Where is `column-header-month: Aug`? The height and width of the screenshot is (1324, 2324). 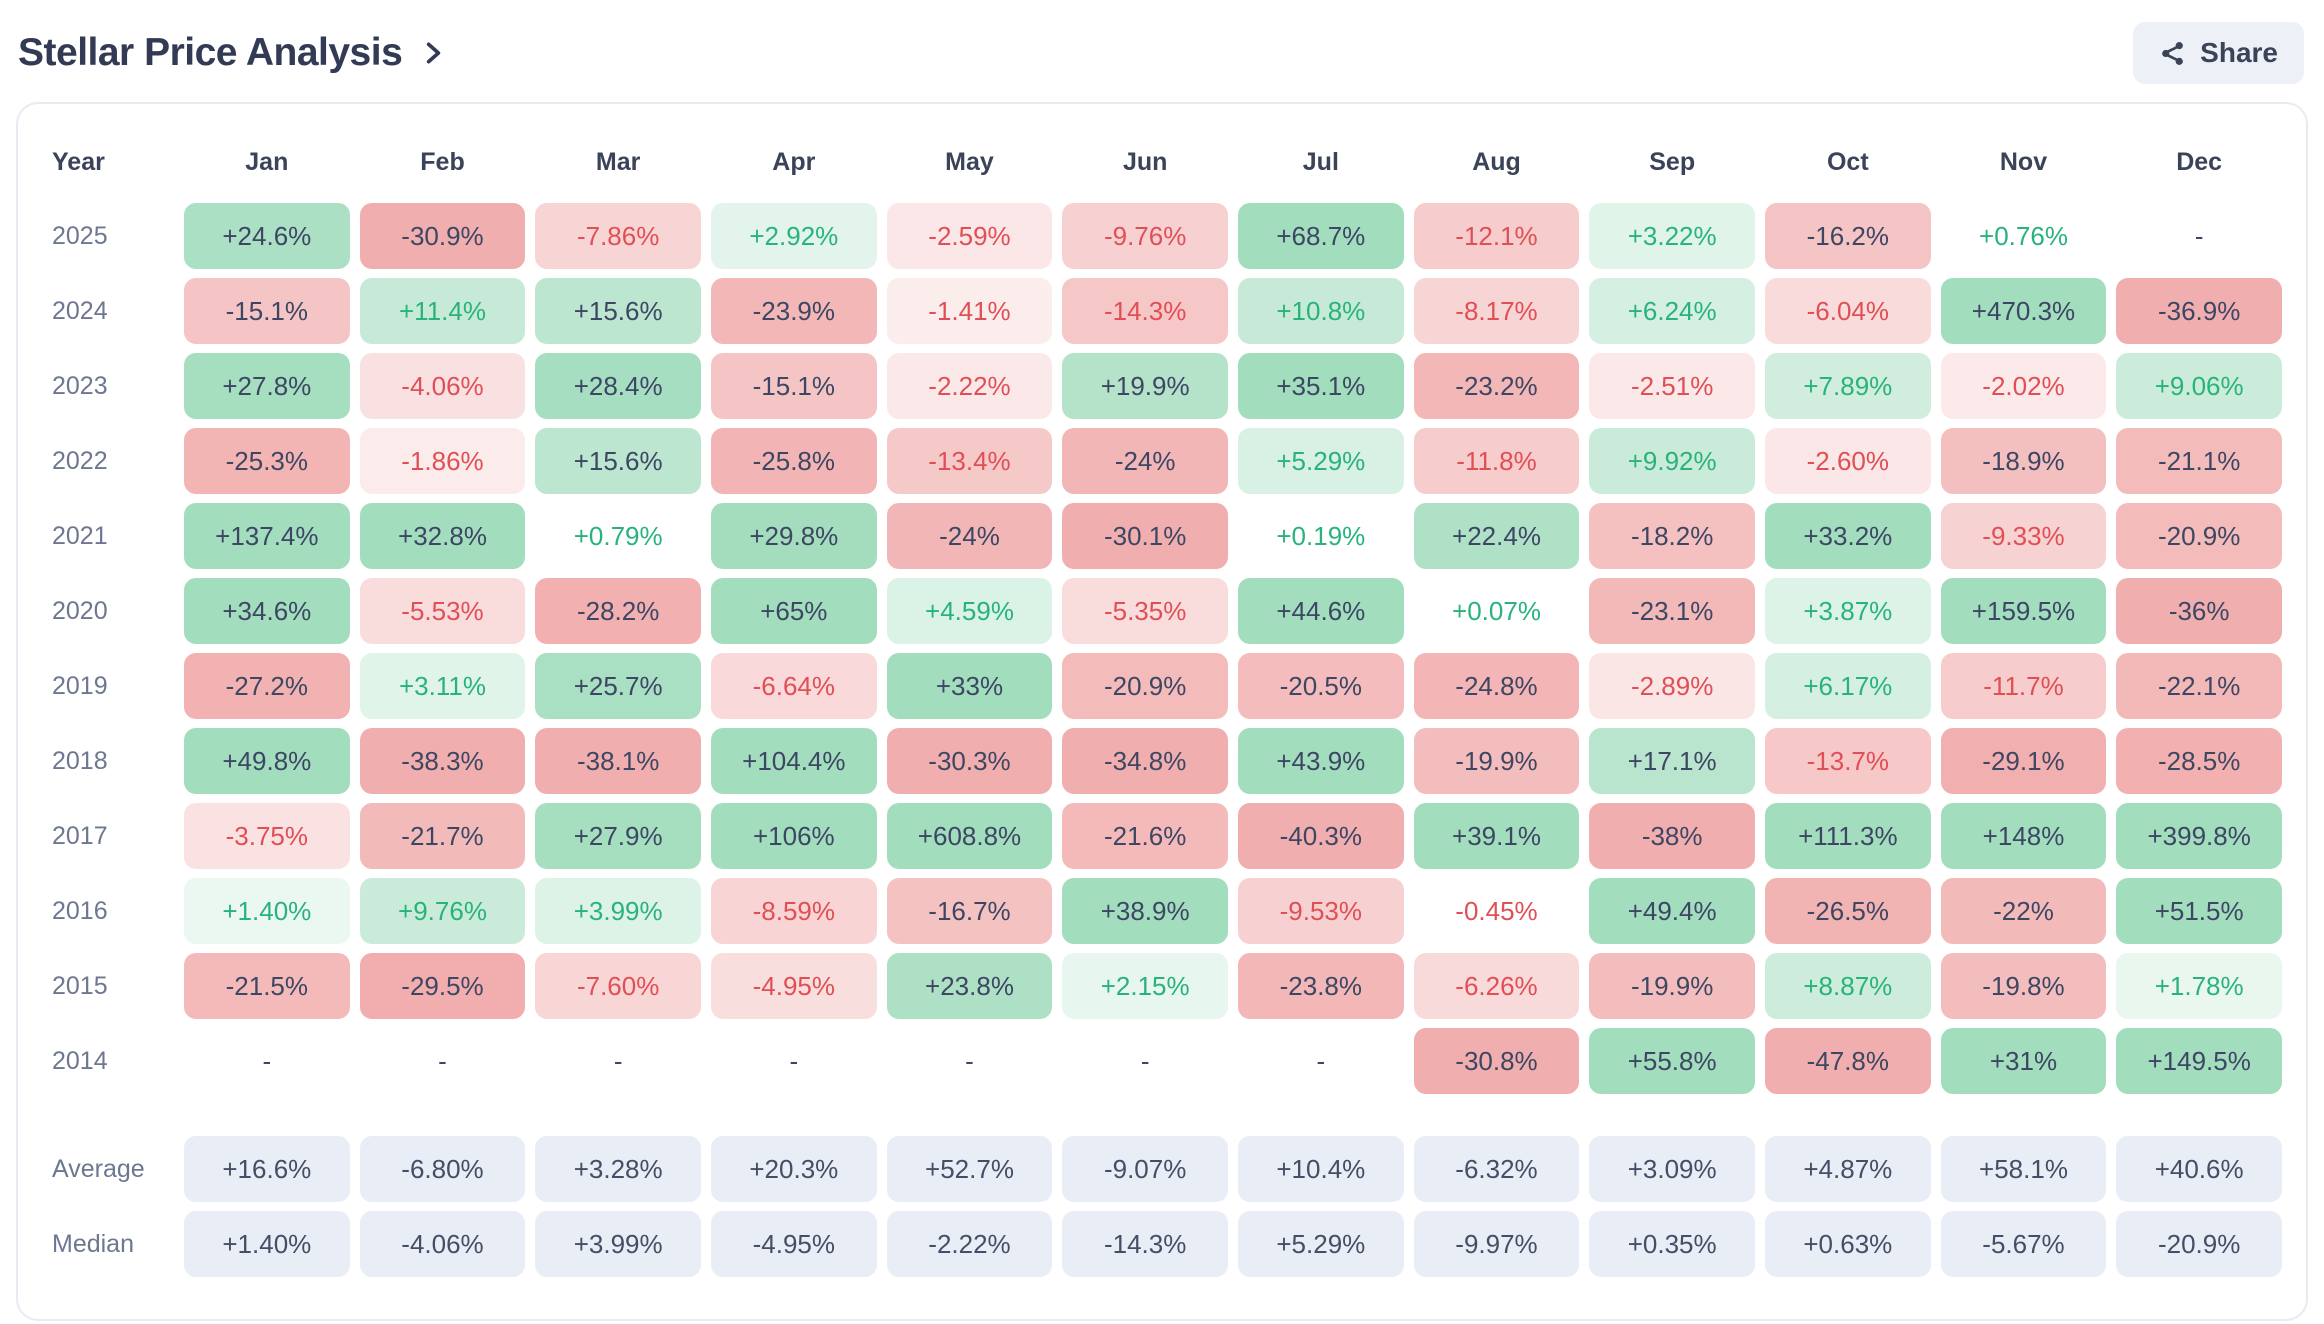 column-header-month: Aug is located at coordinates (1496, 161).